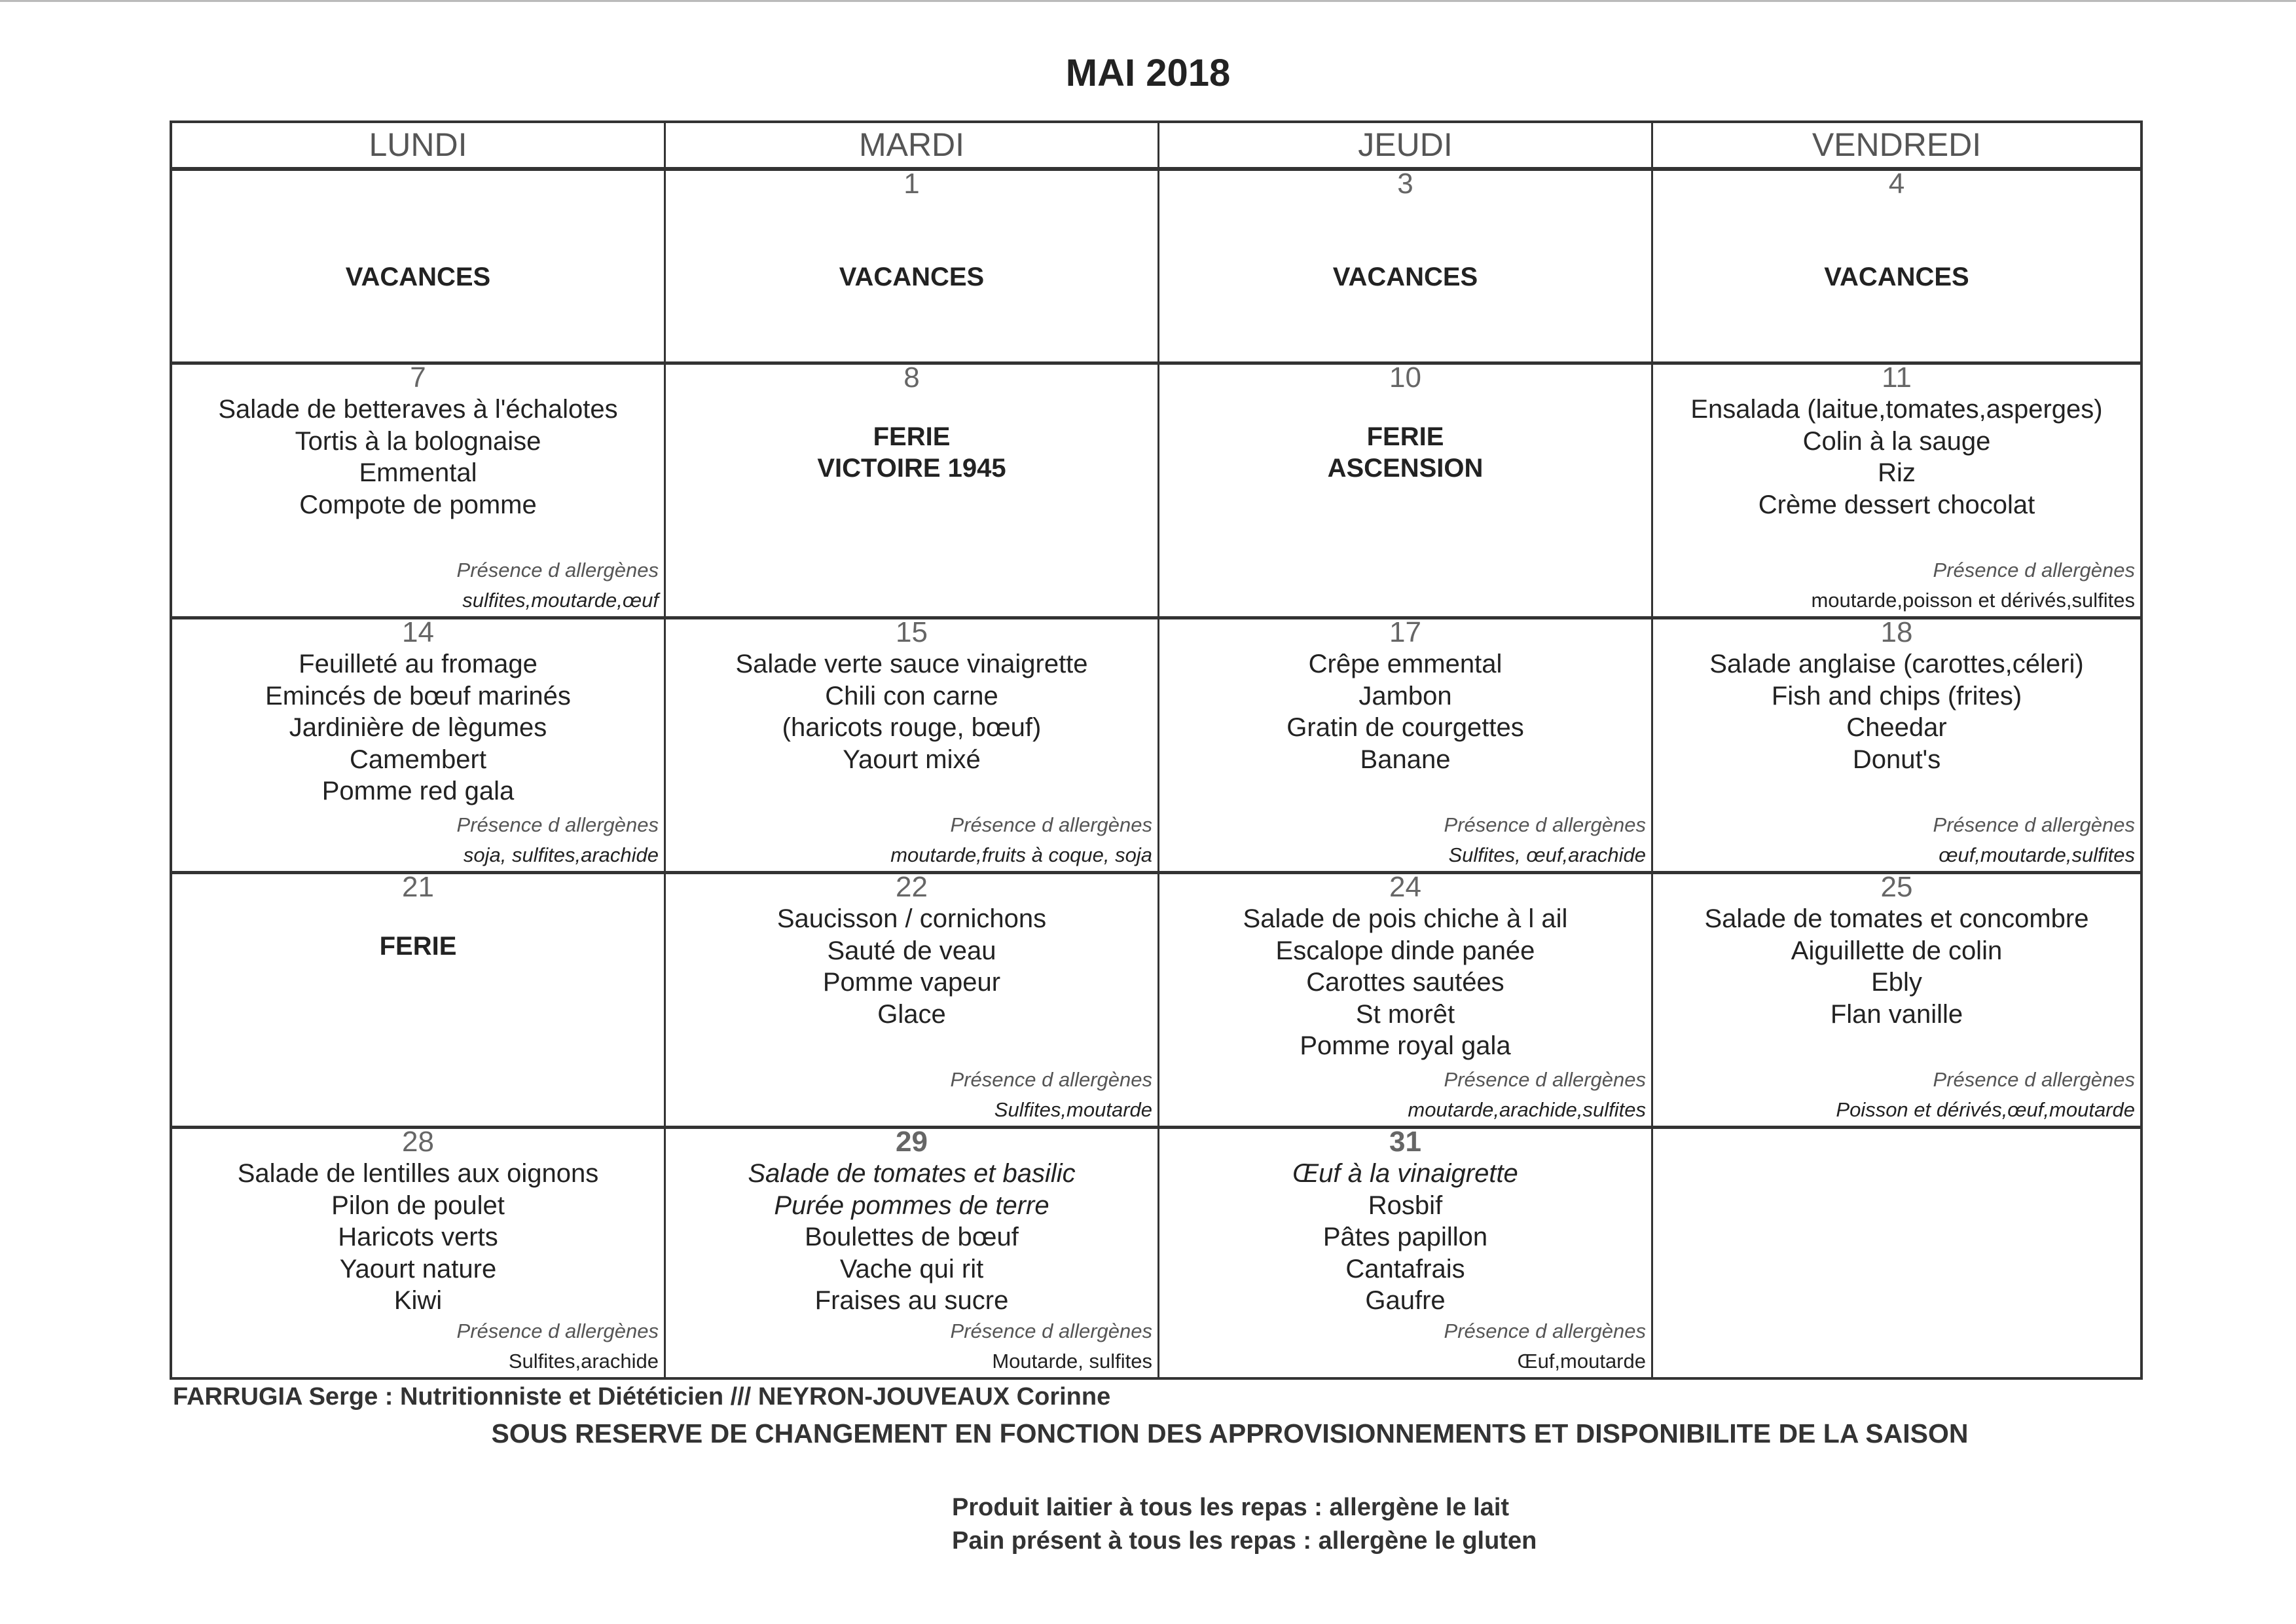  I want to click on day-number: 3, so click(1405, 184).